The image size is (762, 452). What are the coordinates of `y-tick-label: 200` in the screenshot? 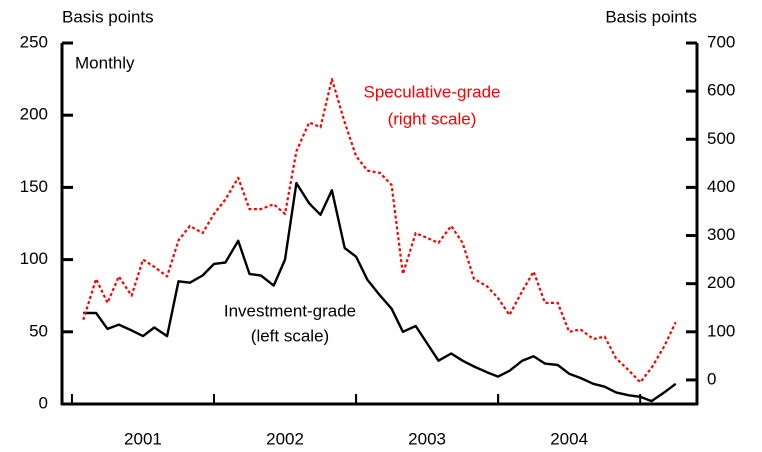 It's located at (34, 114).